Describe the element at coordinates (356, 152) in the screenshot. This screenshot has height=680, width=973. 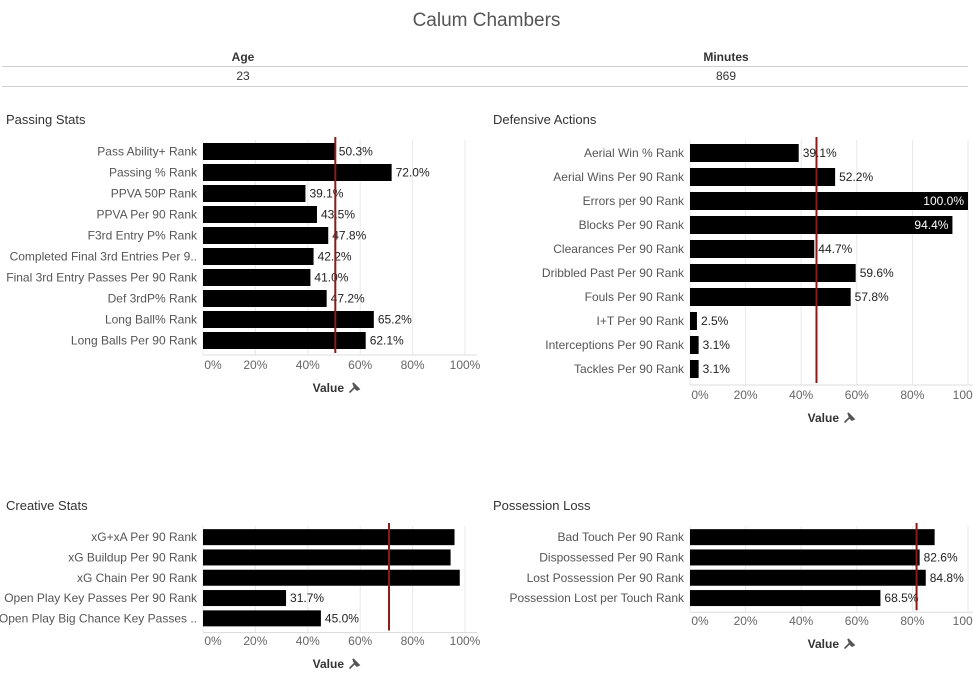
I see `data-label: 50.3%` at that location.